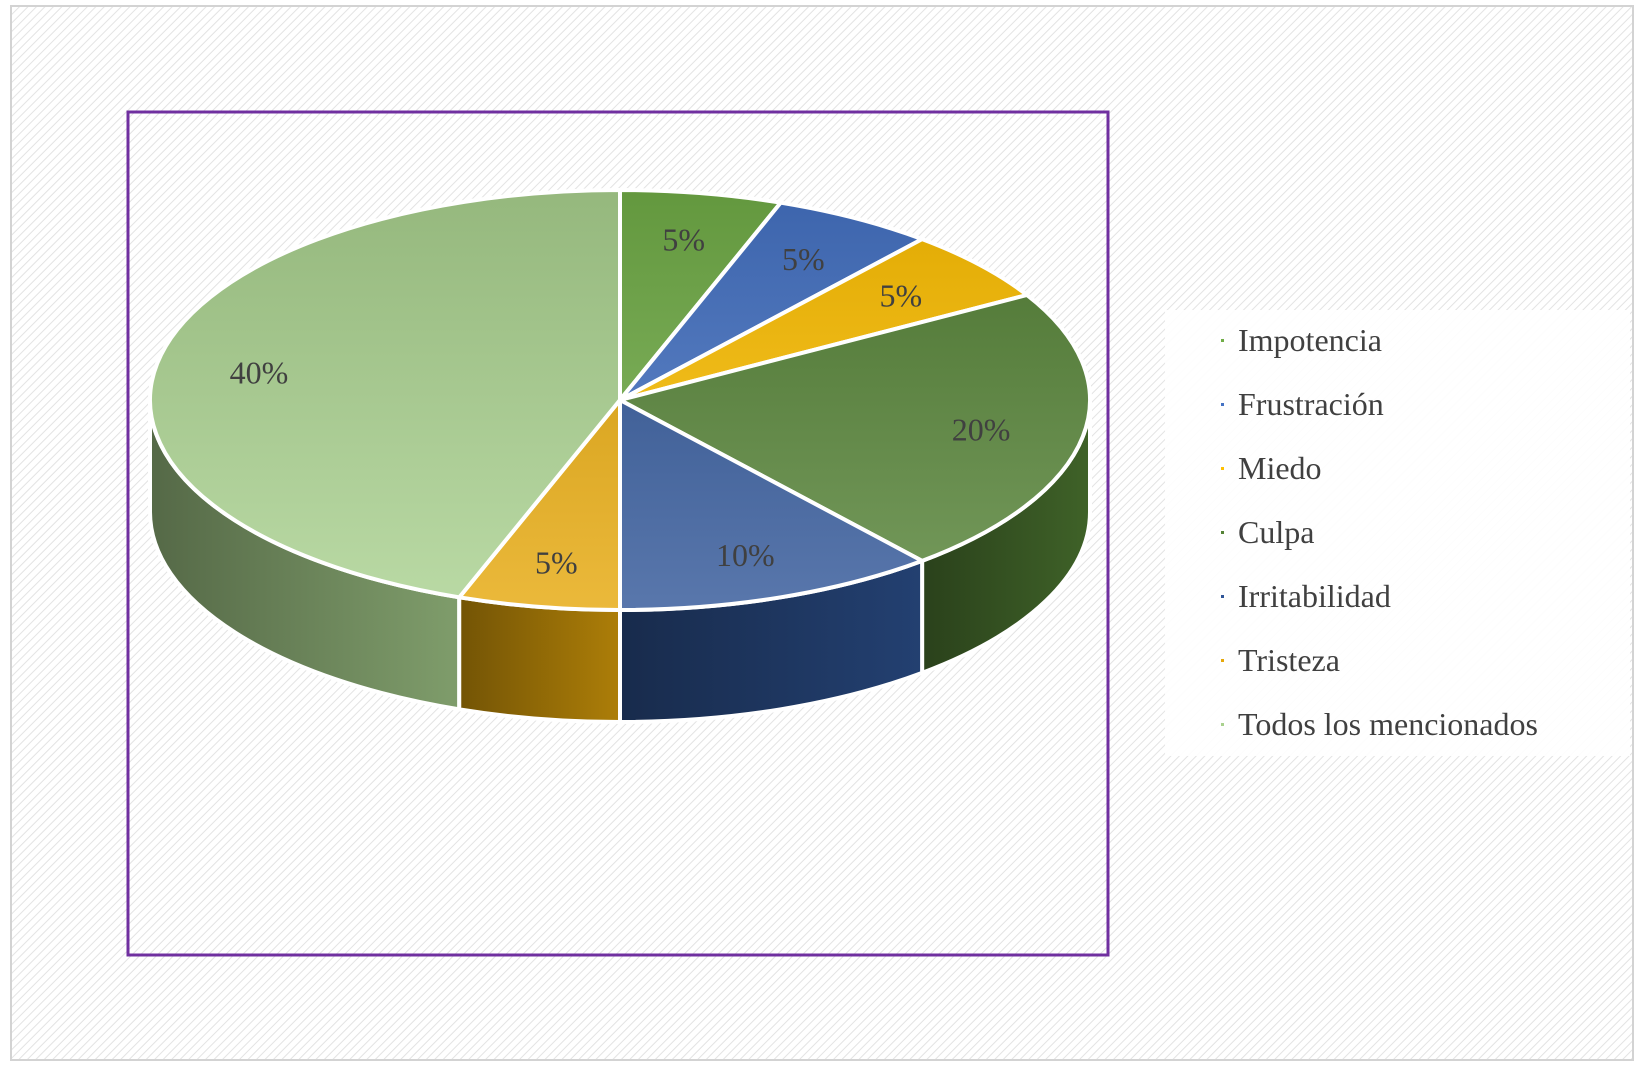 Image resolution: width=1635 pixels, height=1071 pixels. I want to click on data-label-6: 40%, so click(259, 373).